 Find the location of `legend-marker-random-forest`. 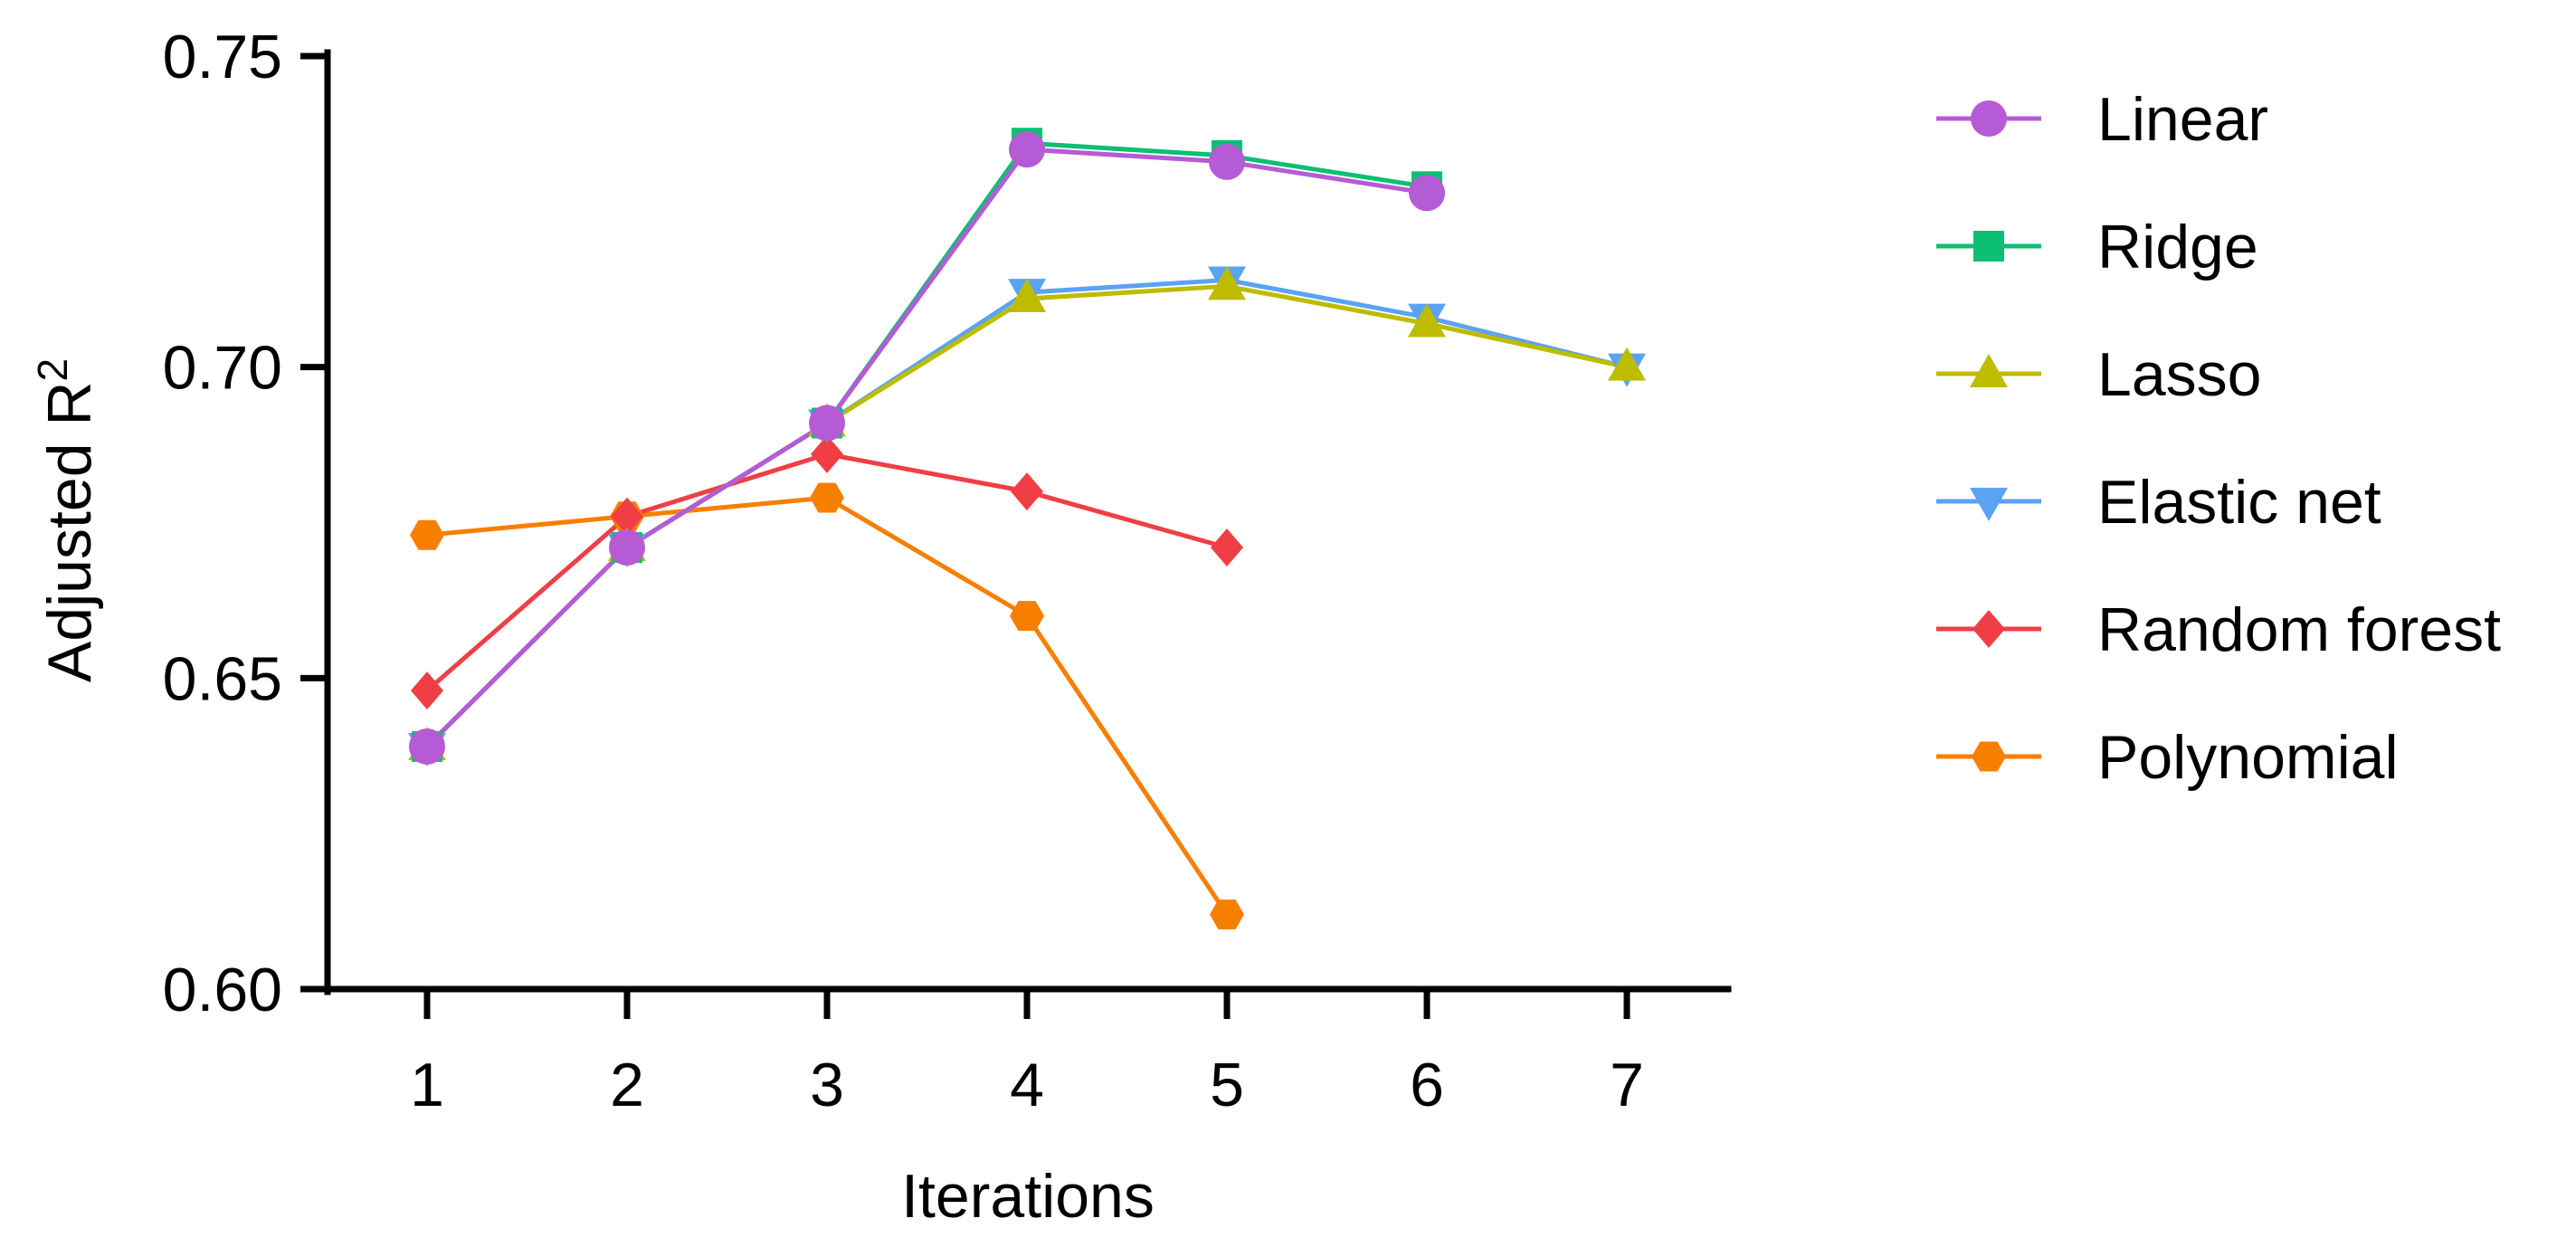

legend-marker-random-forest is located at coordinates (1989, 629).